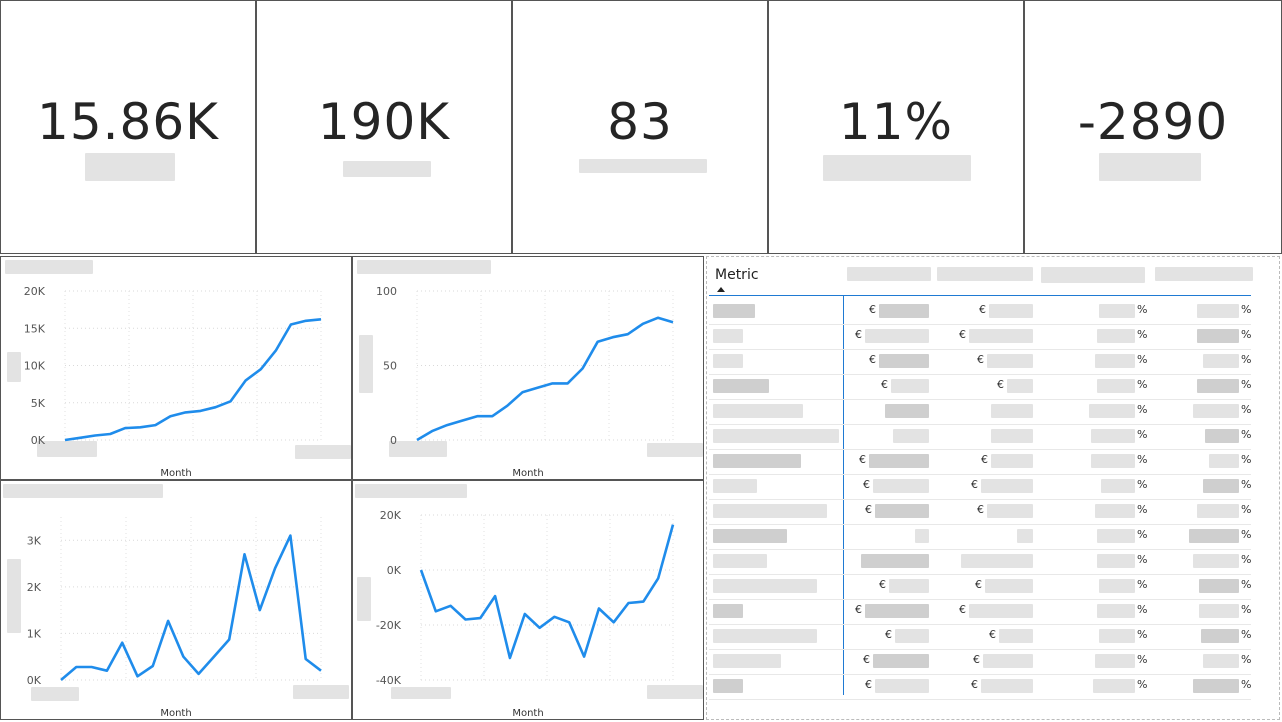  I want to click on y-tick-label: 20K, so click(35, 291).